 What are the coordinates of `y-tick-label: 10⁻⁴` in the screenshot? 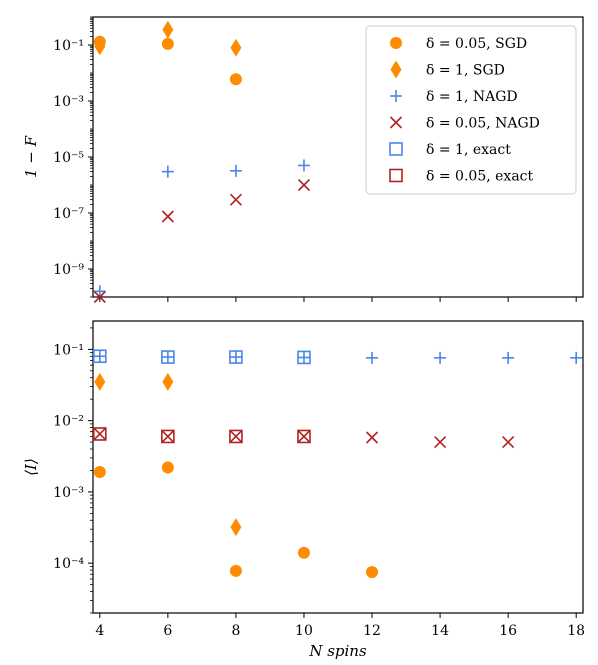 It's located at (68, 564).